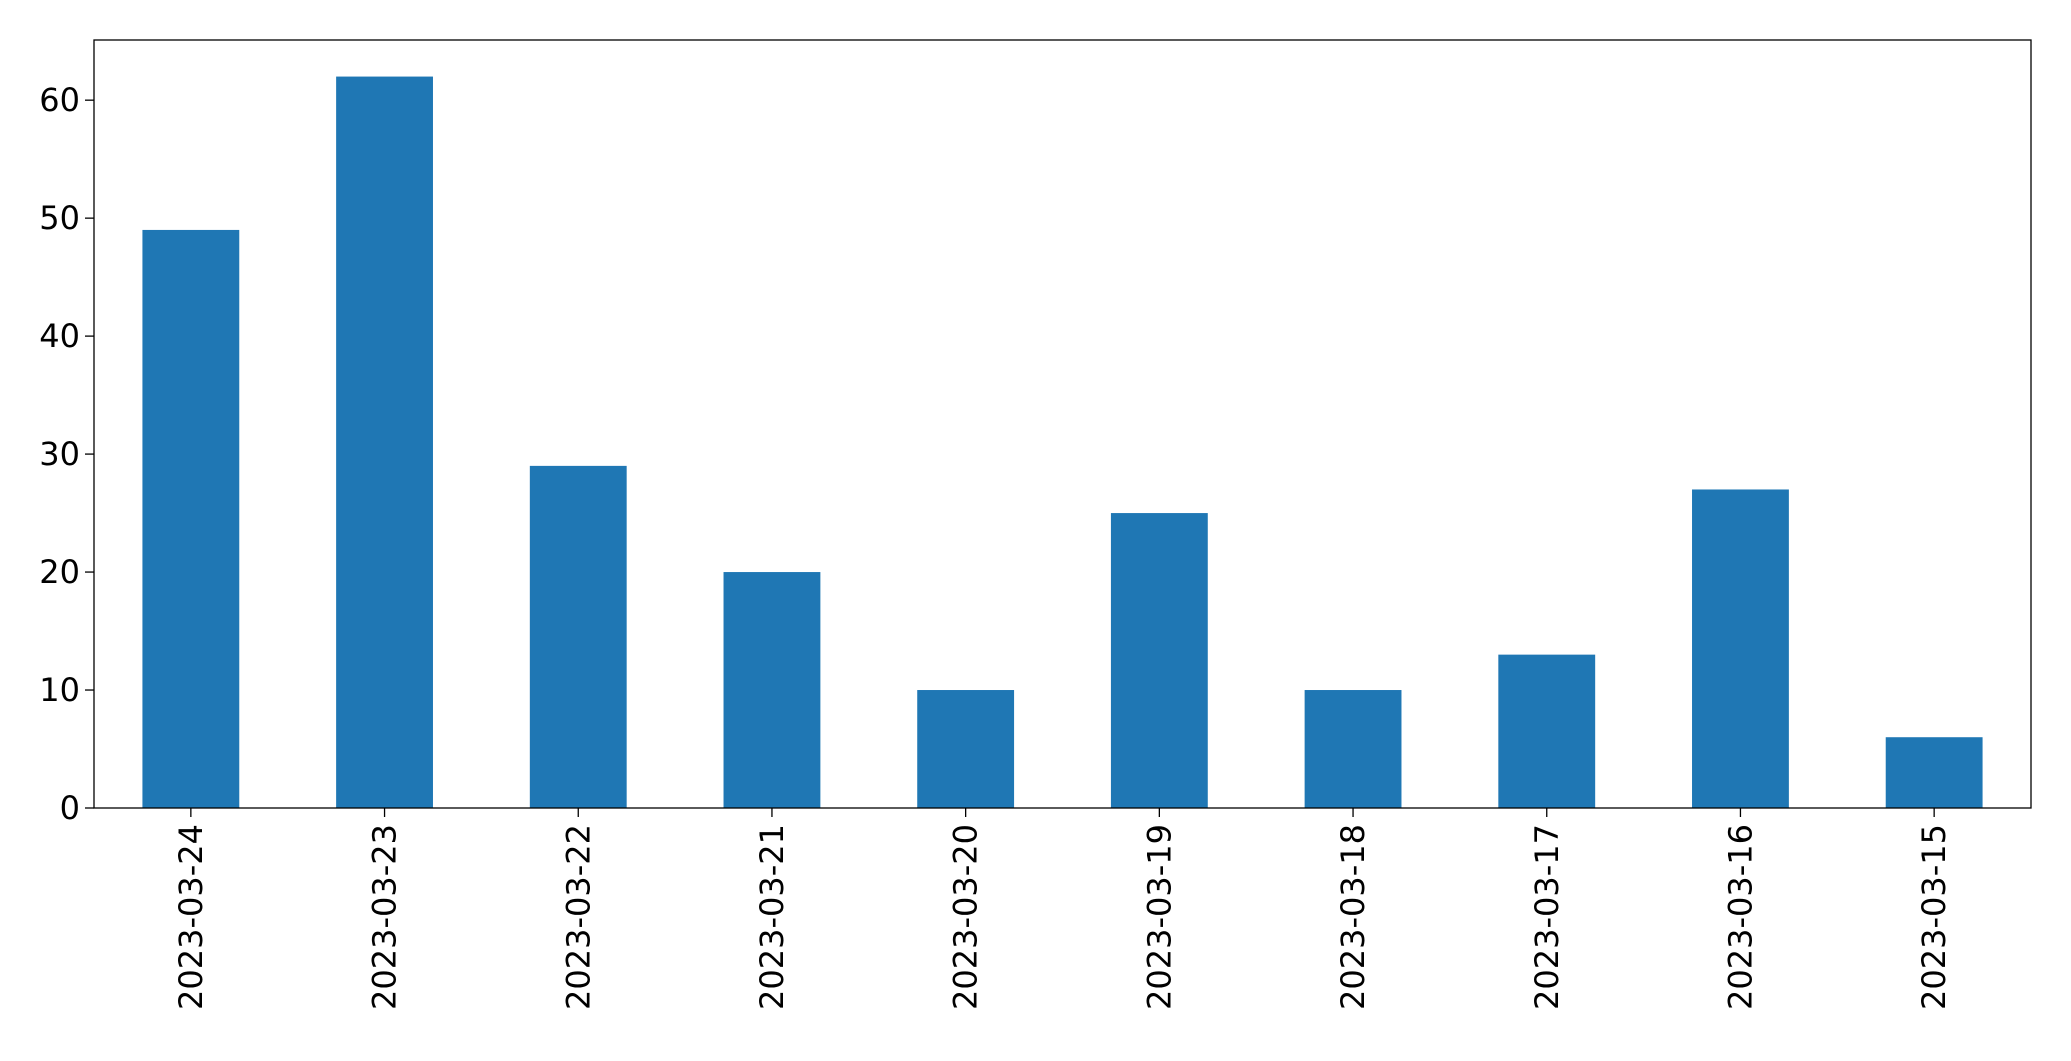  Describe the element at coordinates (191, 917) in the screenshot. I see `x-tick-label: 2023-03-24` at that location.